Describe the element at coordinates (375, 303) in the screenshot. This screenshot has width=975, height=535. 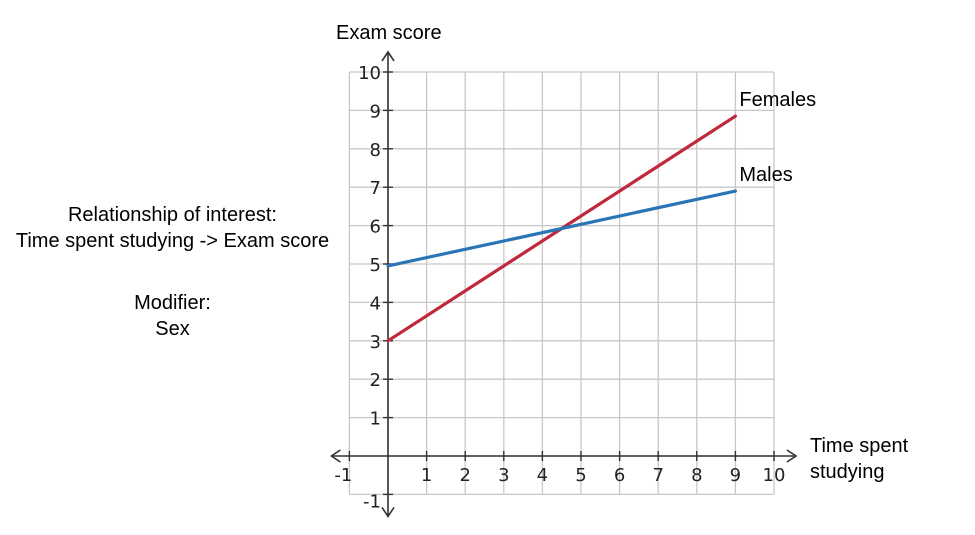
I see `y-tick-label: 4` at that location.